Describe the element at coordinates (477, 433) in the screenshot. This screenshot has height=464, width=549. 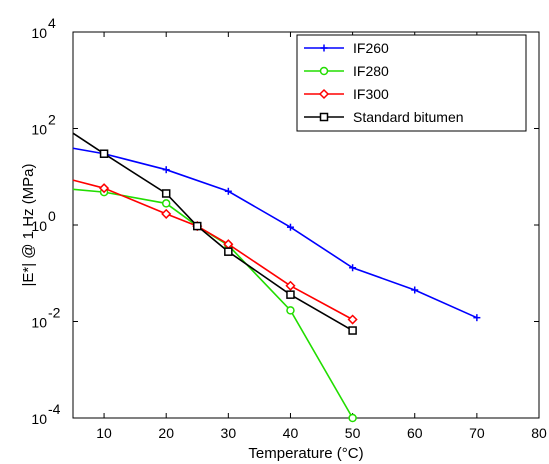
I see `x-tick-label: 70` at that location.